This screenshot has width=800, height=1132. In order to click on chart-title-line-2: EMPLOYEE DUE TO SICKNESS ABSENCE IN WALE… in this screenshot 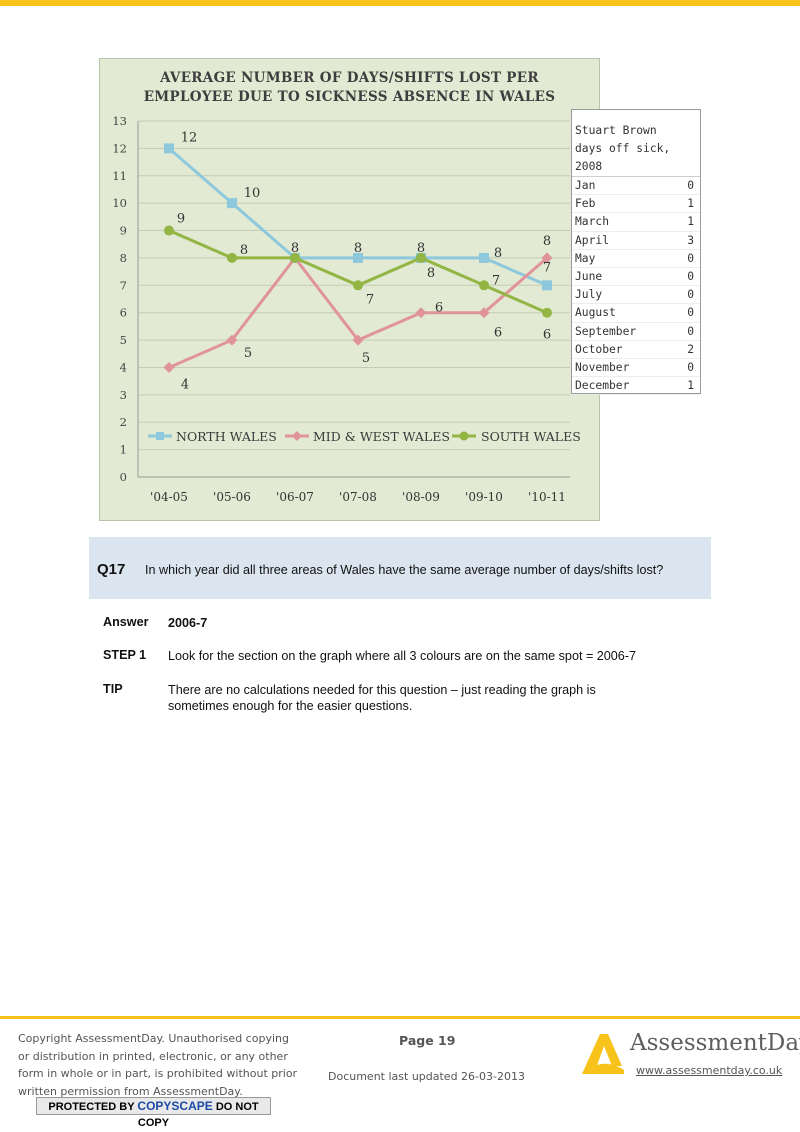, I will do `click(349, 97)`.